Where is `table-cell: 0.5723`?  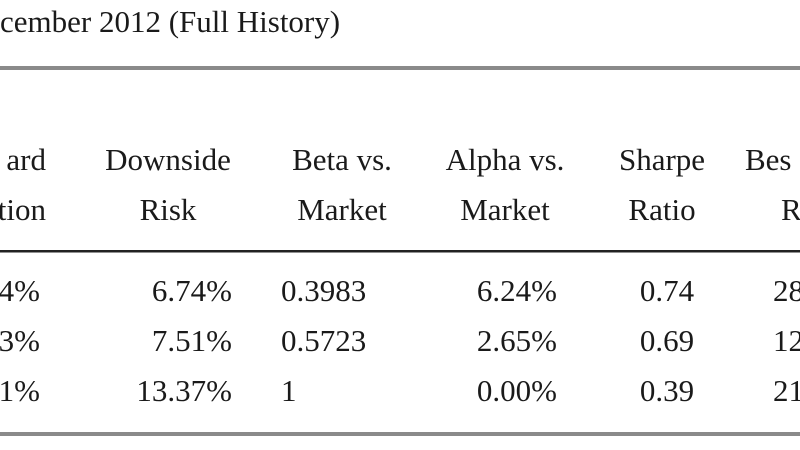 table-cell: 0.5723 is located at coordinates (323, 340).